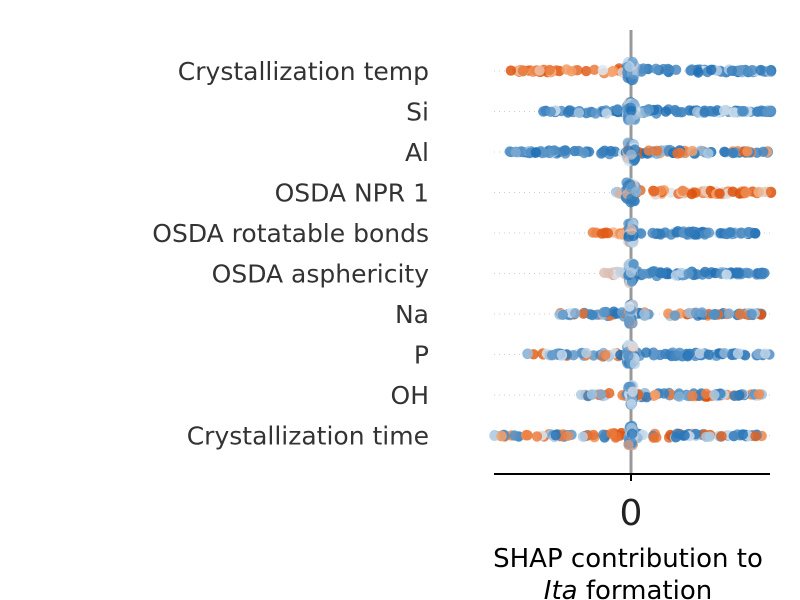 The height and width of the screenshot is (600, 800). Describe the element at coordinates (352, 193) in the screenshot. I see `feature-label: OSDA NPR 1` at that location.